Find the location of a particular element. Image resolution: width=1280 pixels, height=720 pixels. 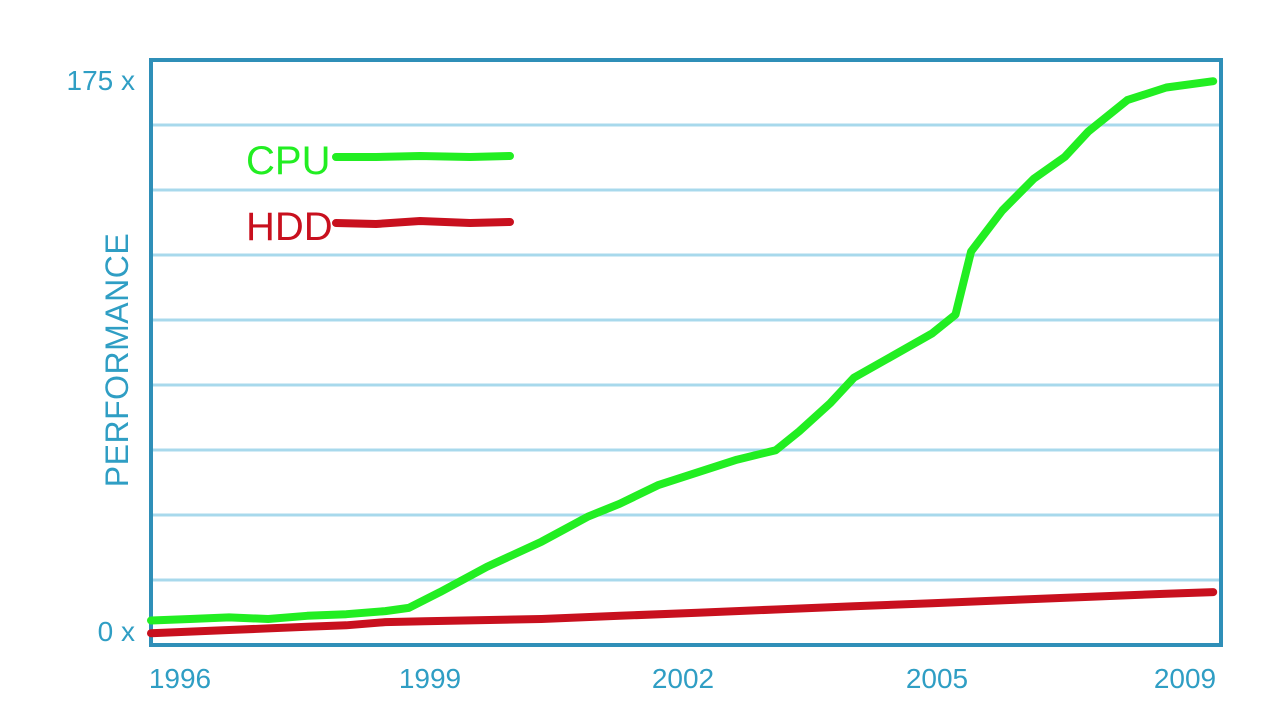

x-tick-label: 1999 is located at coordinates (430, 678).